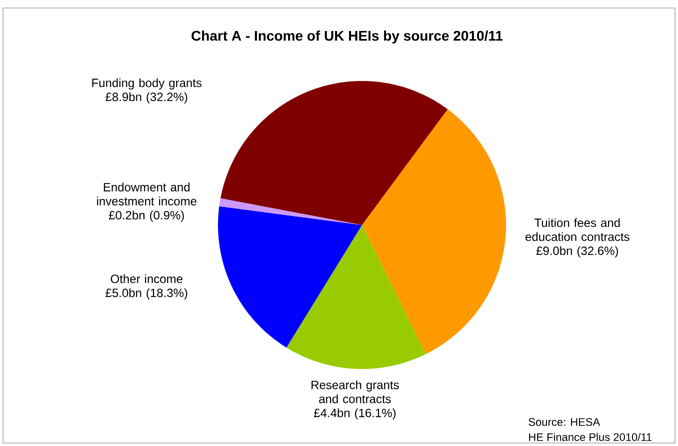 This screenshot has width=678, height=446. I want to click on data-label: £5.0bn (18.3%), so click(147, 294).